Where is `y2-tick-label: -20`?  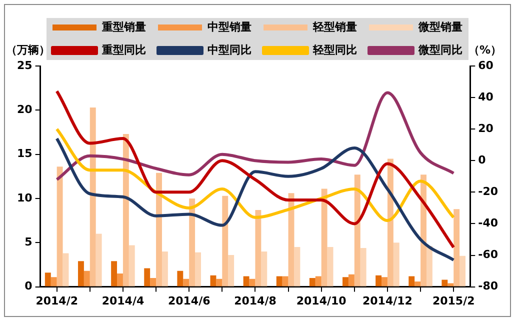
y2-tick-label: -20 is located at coordinates (488, 191).